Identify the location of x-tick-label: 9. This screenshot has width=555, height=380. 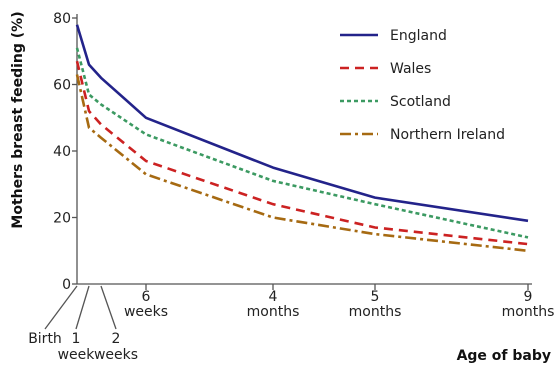
(528, 297).